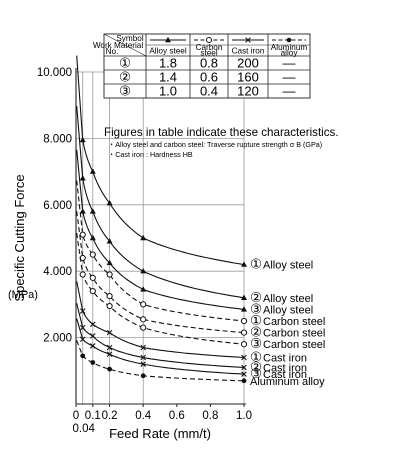 The height and width of the screenshot is (460, 405). What do you see at coordinates (93, 416) in the screenshot?
I see `x-tick-label: 0.1` at bounding box center [93, 416].